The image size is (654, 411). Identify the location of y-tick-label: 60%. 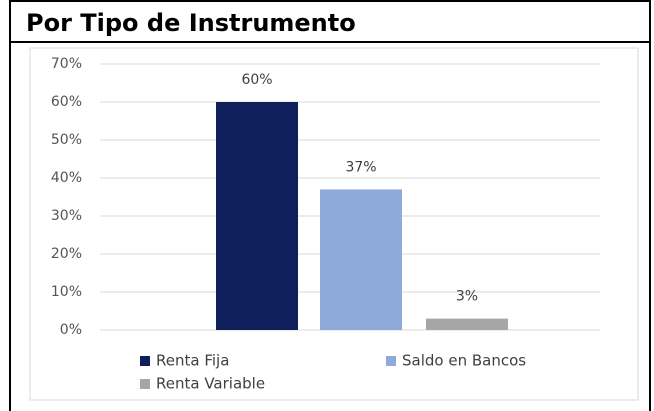
(66, 102).